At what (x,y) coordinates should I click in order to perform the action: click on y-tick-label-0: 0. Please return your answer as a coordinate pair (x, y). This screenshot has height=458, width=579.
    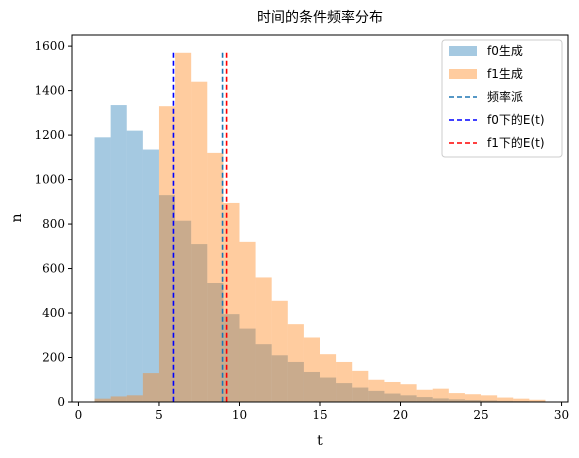
    Looking at the image, I should click on (61, 402).